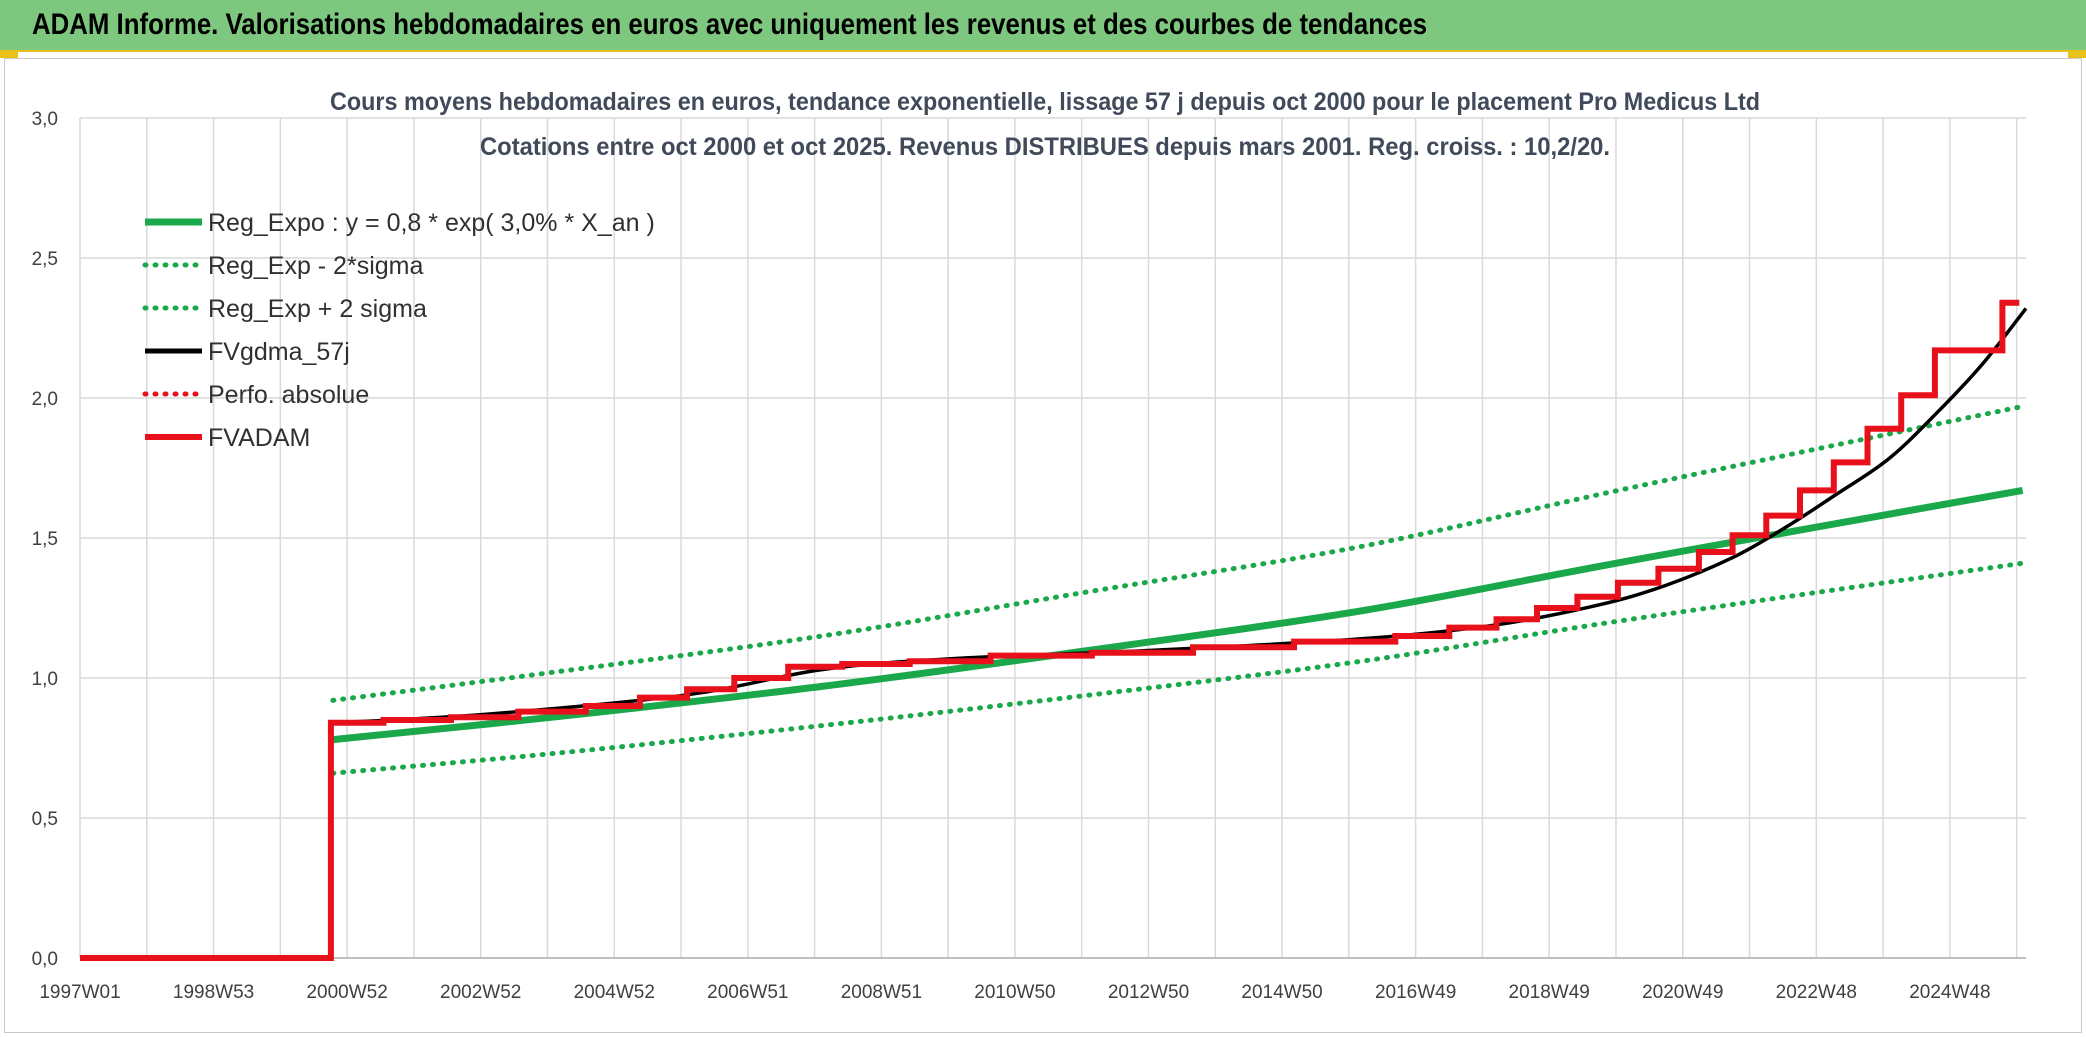  Describe the element at coordinates (45, 119) in the screenshot. I see `y-tick-label: 3,0` at that location.